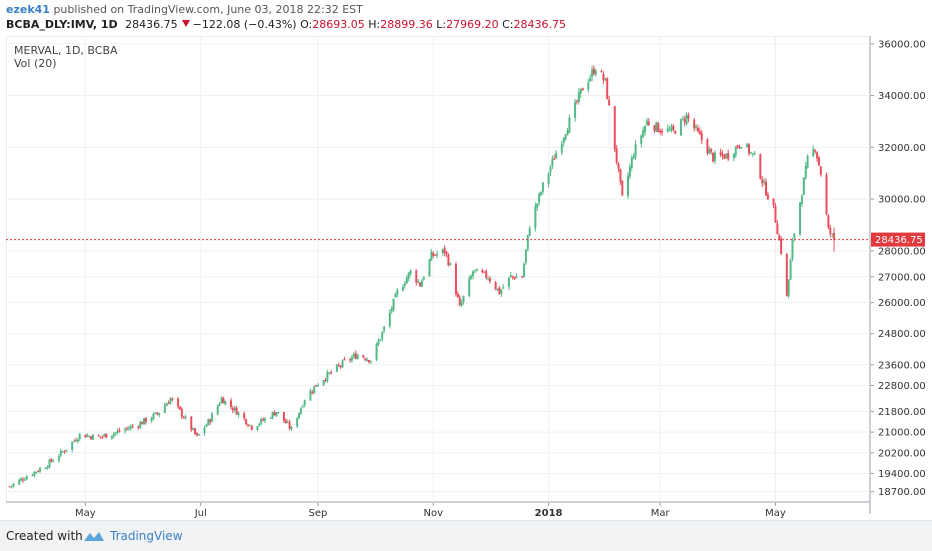 This screenshot has width=932, height=551. I want to click on low-value: 27969.20, so click(472, 24).